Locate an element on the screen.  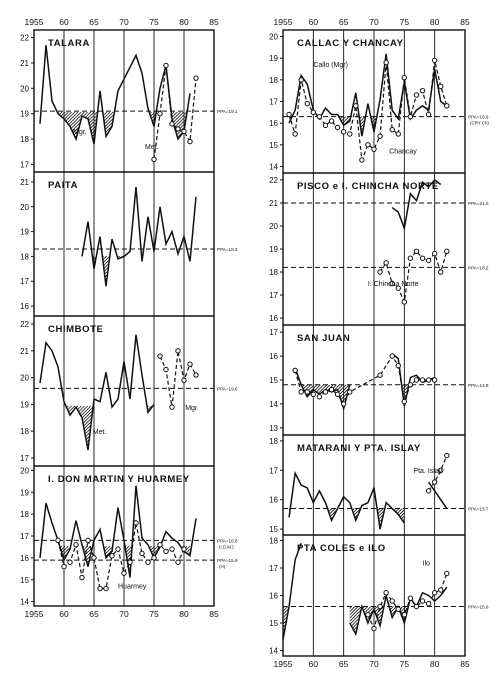
ppa-sublabel: (CRY Ch) is located at coordinates (479, 123).